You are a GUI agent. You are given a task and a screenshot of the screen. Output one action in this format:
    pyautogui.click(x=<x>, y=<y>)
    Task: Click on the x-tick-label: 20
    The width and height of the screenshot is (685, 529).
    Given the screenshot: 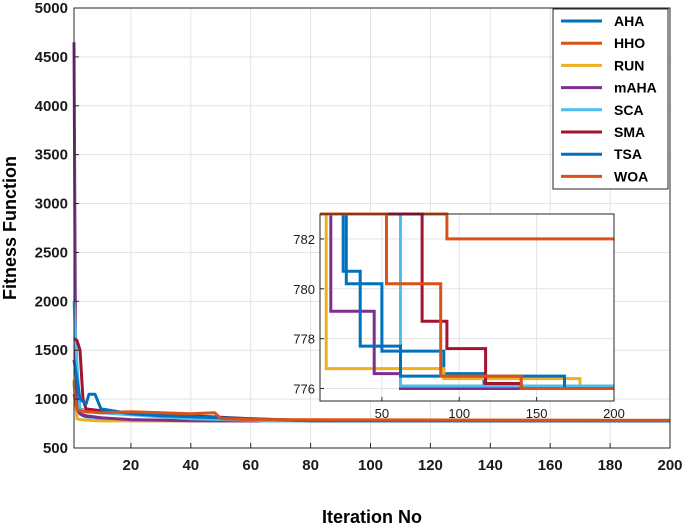 What is the action you would take?
    pyautogui.click(x=131, y=465)
    